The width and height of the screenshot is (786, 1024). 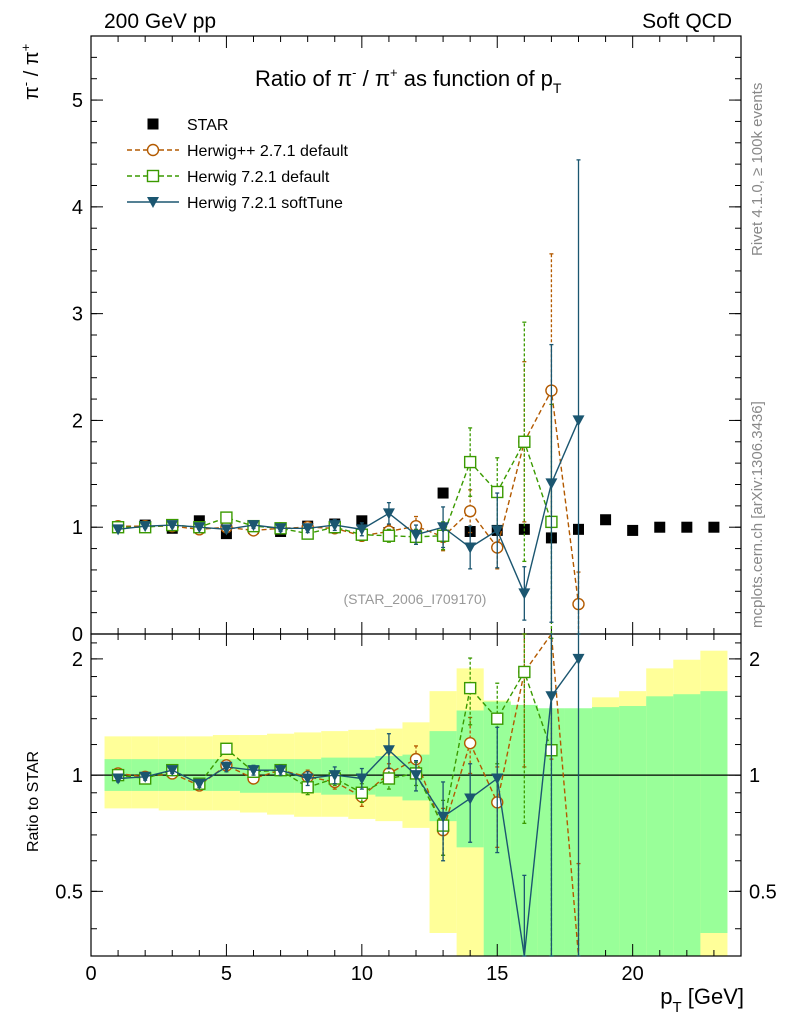 I want to click on y-tick-label: 3, so click(x=77, y=315).